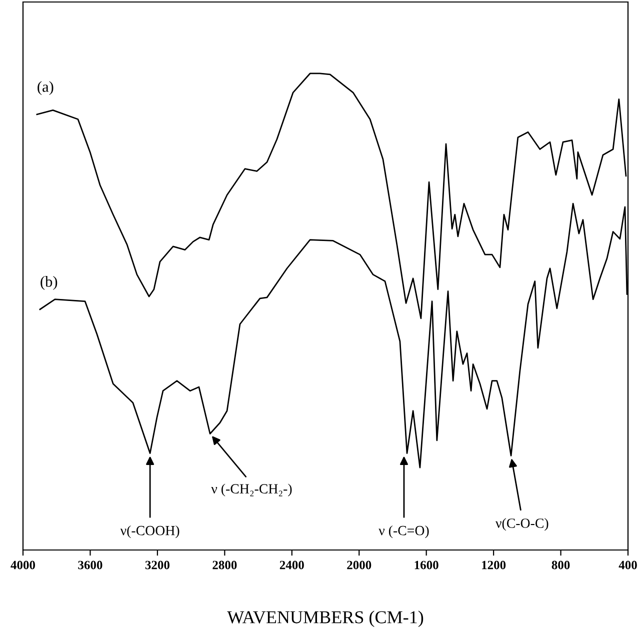 This screenshot has height=642, width=644. Describe the element at coordinates (150, 531) in the screenshot. I see `annotation: ν(-COOH)` at that location.